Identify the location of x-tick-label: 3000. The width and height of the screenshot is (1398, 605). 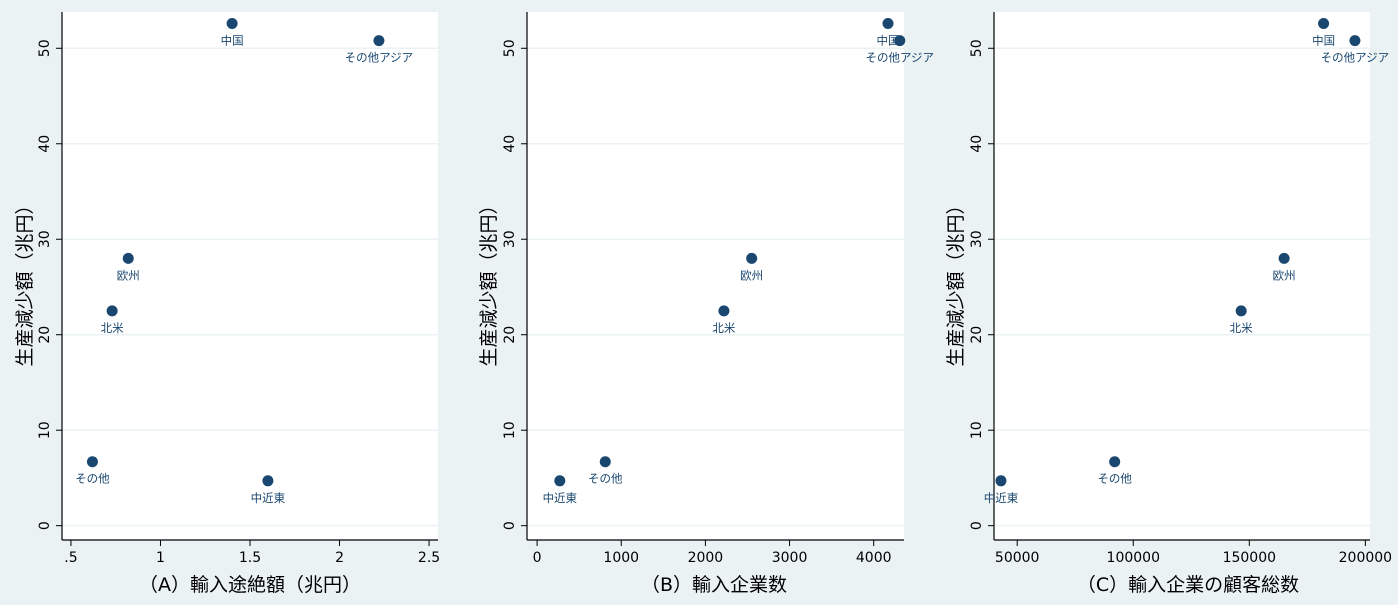
(790, 558).